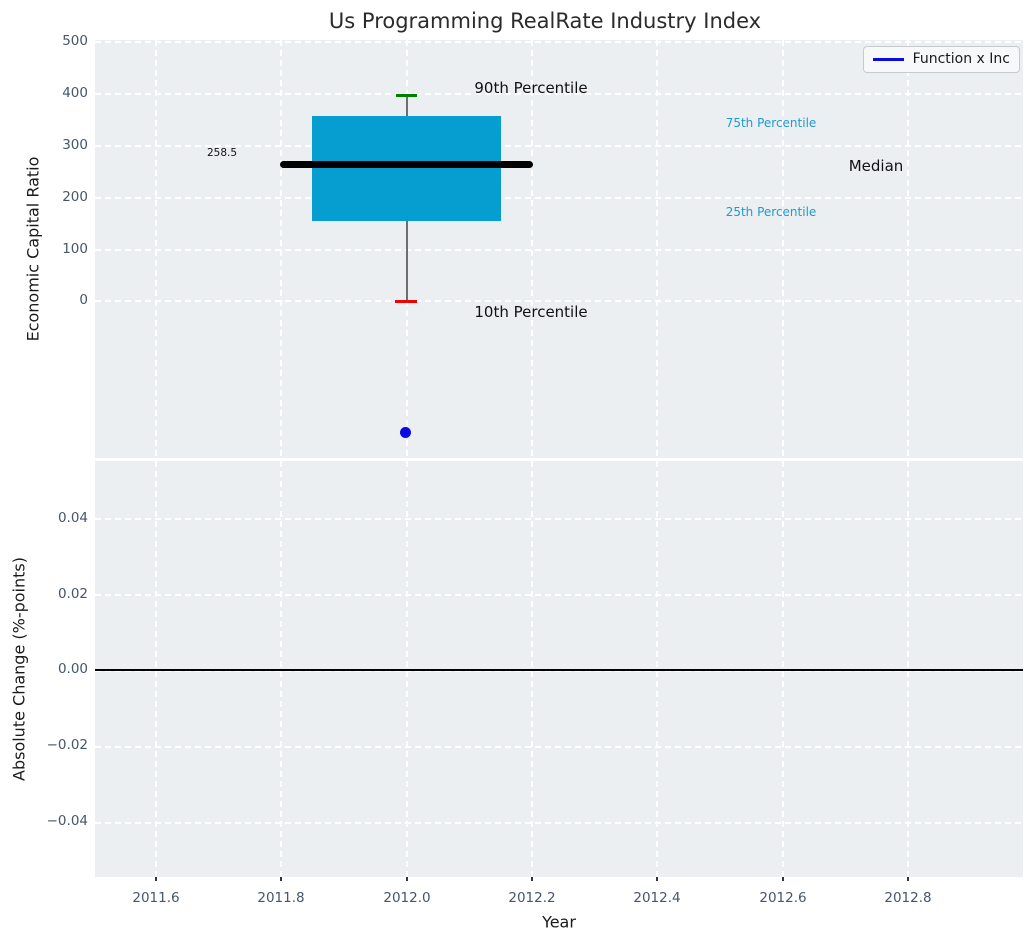 The width and height of the screenshot is (1034, 942). I want to click on label-10th-percentile: 10th Percentile, so click(531, 312).